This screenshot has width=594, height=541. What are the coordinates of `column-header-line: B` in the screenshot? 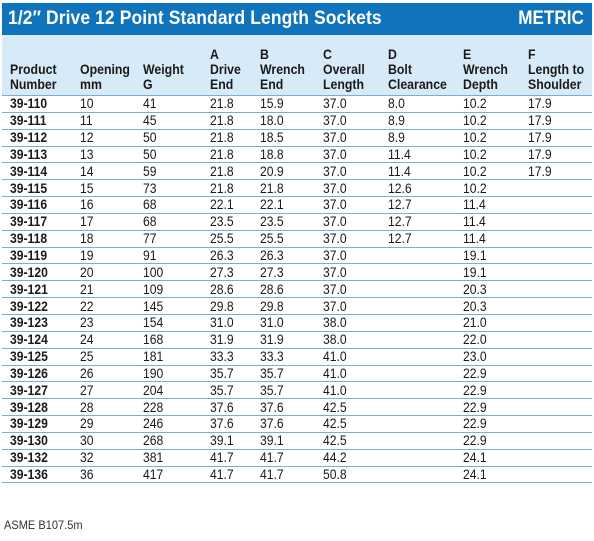 It's located at (264, 54).